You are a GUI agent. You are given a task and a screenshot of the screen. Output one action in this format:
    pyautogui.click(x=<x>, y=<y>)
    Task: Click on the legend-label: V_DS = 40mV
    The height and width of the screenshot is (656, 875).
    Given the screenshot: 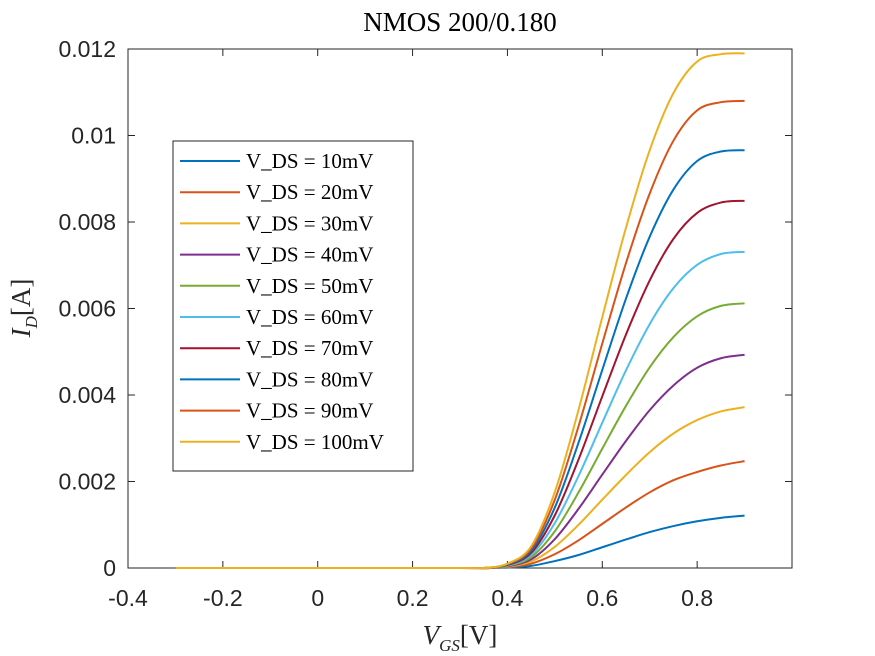 What is the action you would take?
    pyautogui.click(x=309, y=255)
    